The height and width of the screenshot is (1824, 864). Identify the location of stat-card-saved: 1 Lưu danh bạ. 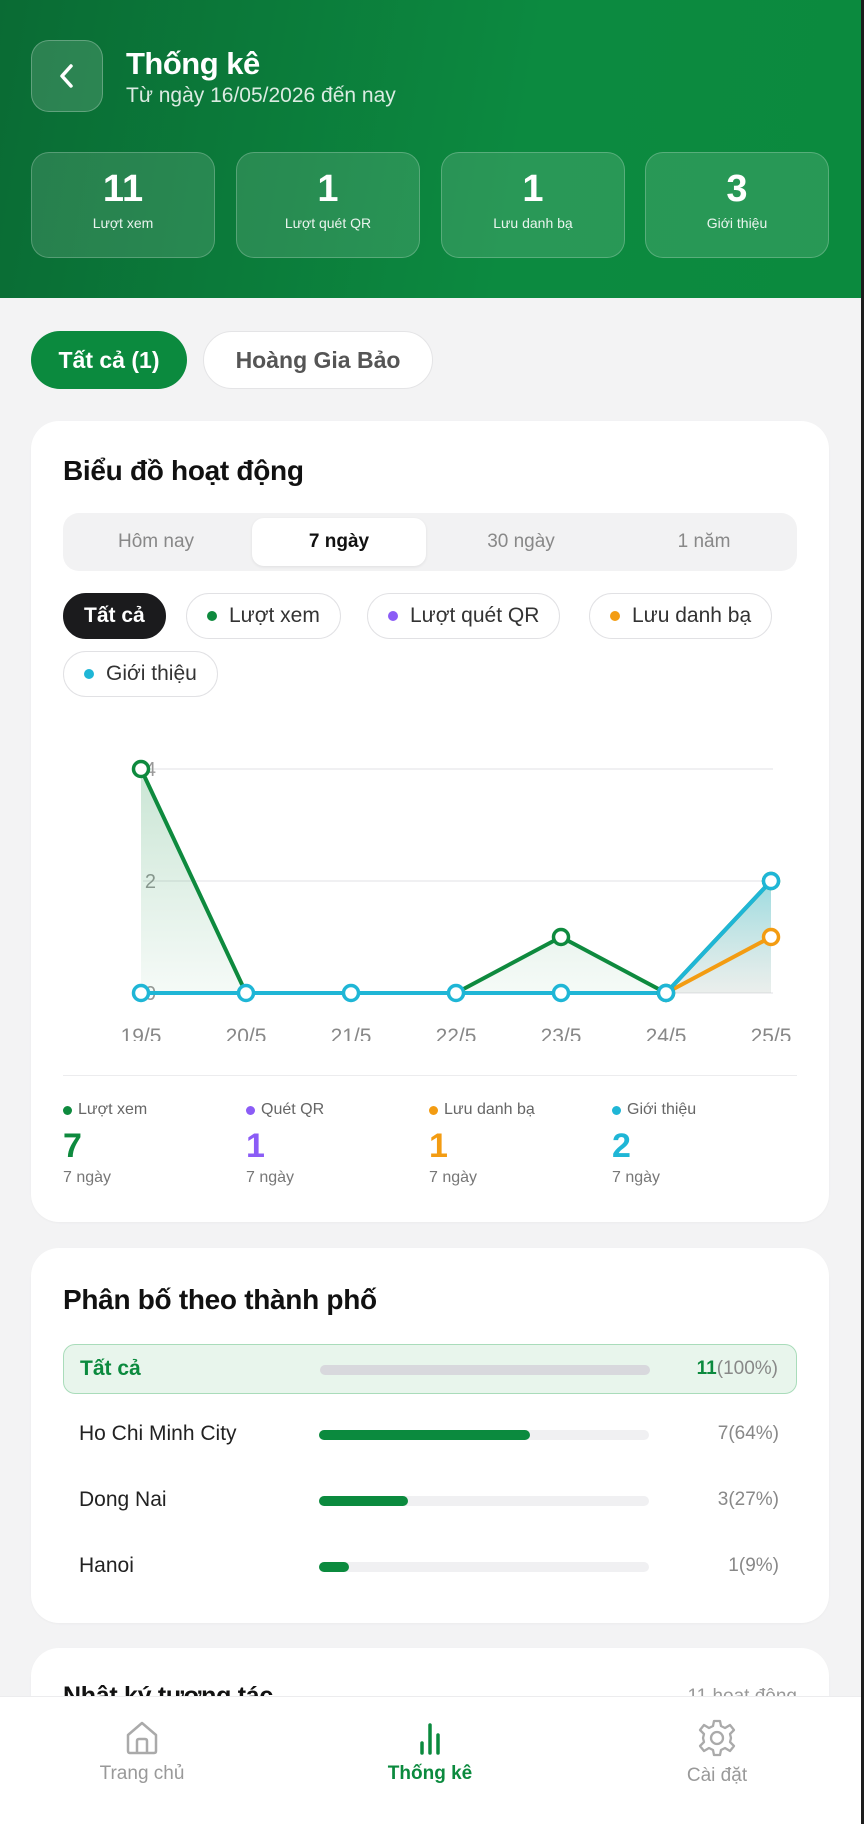
(533, 205).